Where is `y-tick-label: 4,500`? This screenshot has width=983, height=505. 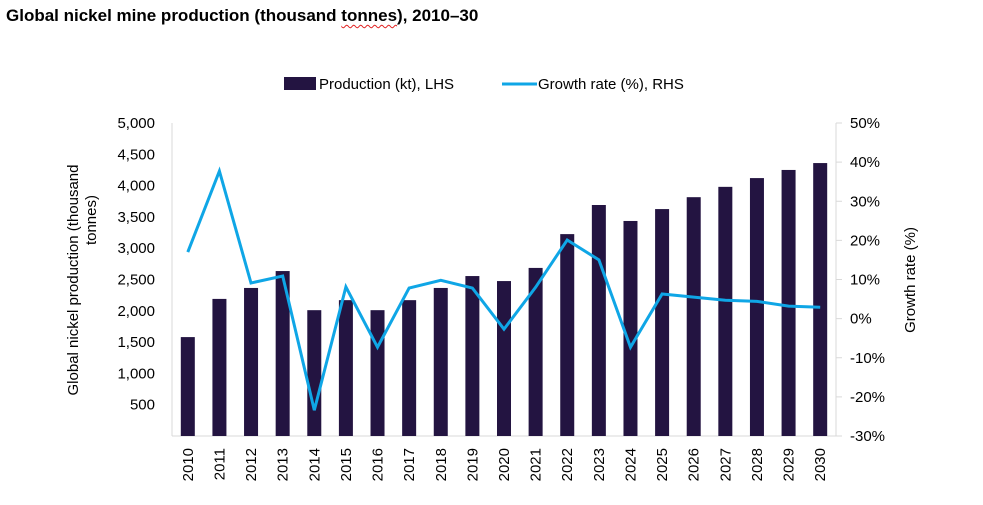
y-tick-label: 4,500 is located at coordinates (136, 154).